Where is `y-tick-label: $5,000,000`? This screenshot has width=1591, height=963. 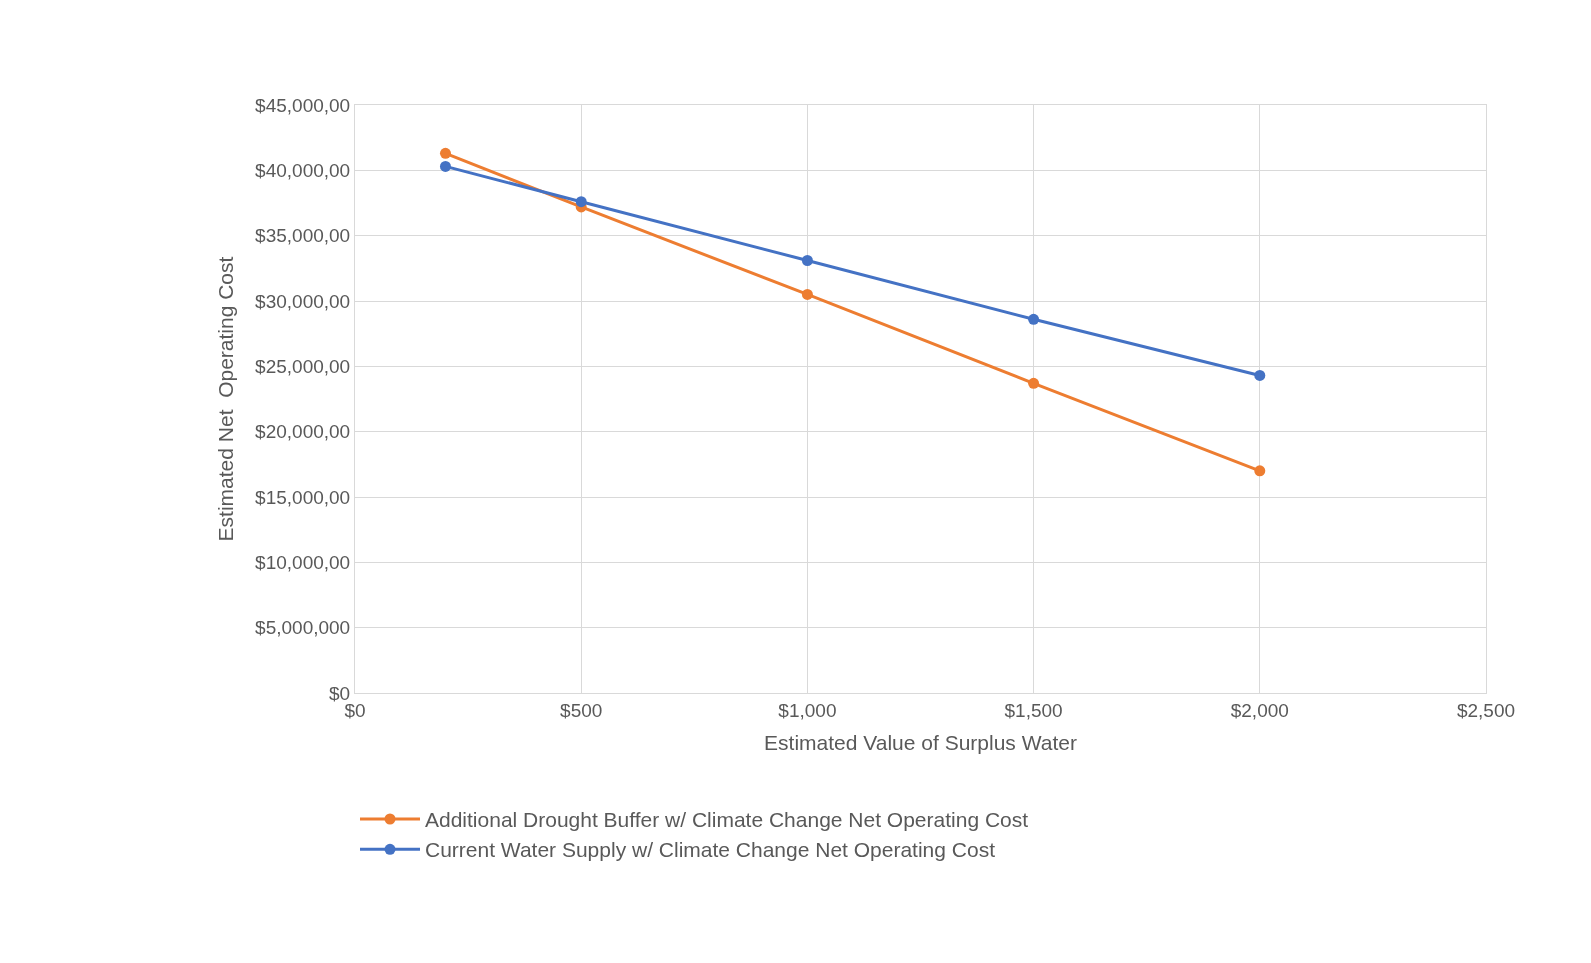
y-tick-label: $5,000,000 is located at coordinates (303, 628).